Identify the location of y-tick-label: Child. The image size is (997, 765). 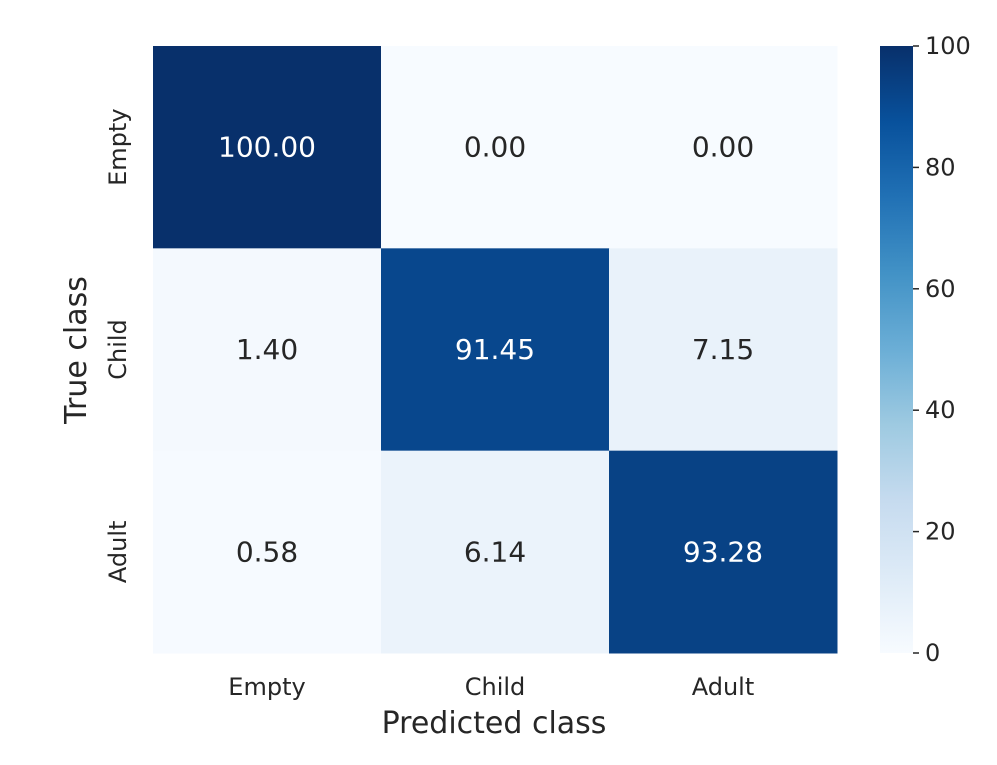
(118, 349).